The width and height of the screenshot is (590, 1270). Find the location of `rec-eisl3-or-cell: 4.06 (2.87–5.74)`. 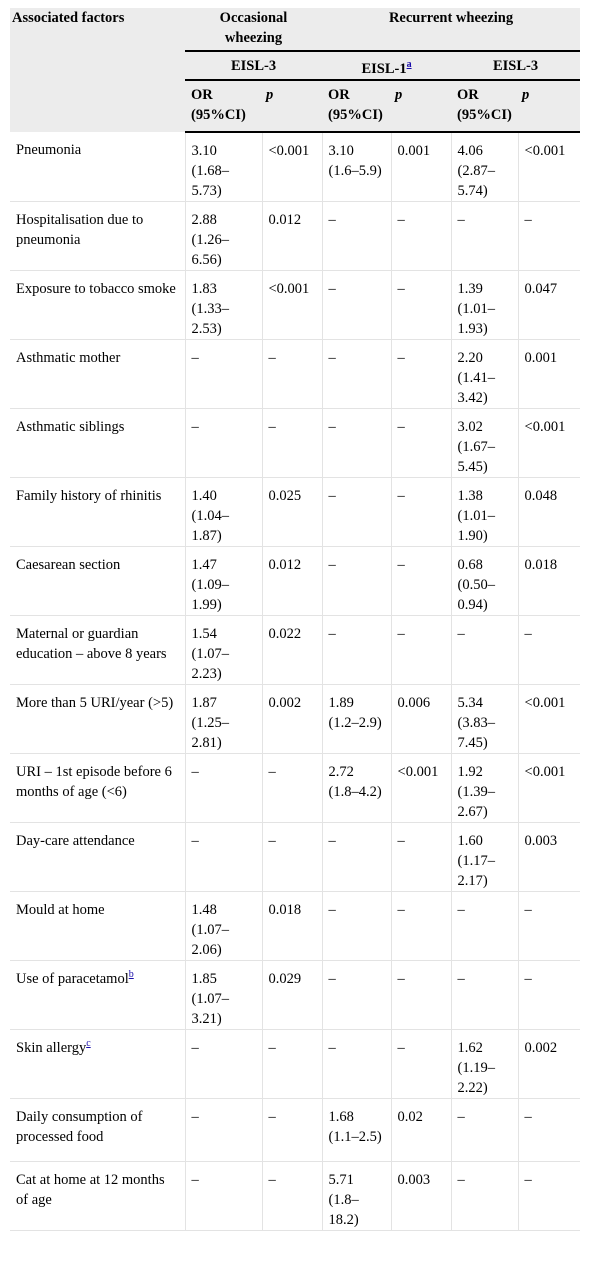

rec-eisl3-or-cell: 4.06 (2.87–5.74) is located at coordinates (485, 167).